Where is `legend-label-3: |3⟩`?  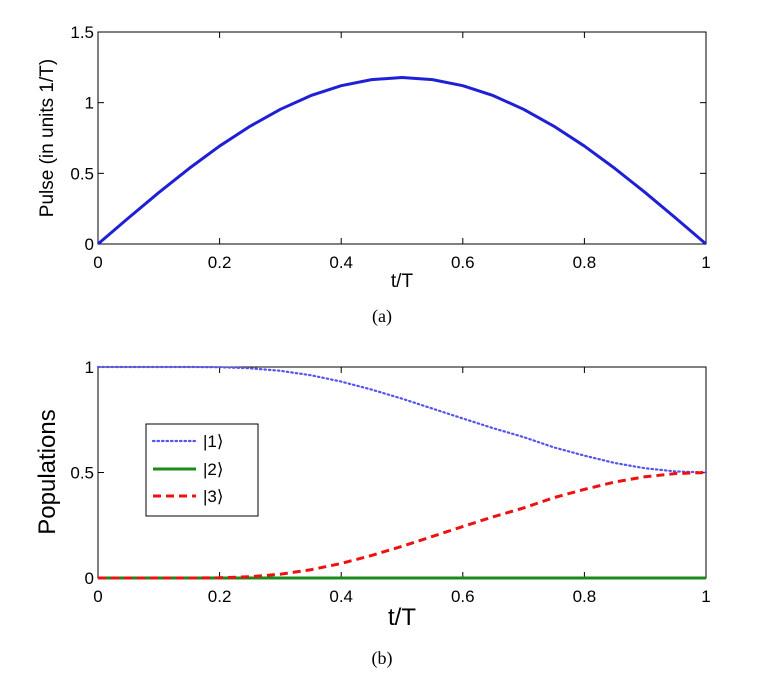
legend-label-3: |3⟩ is located at coordinates (213, 496).